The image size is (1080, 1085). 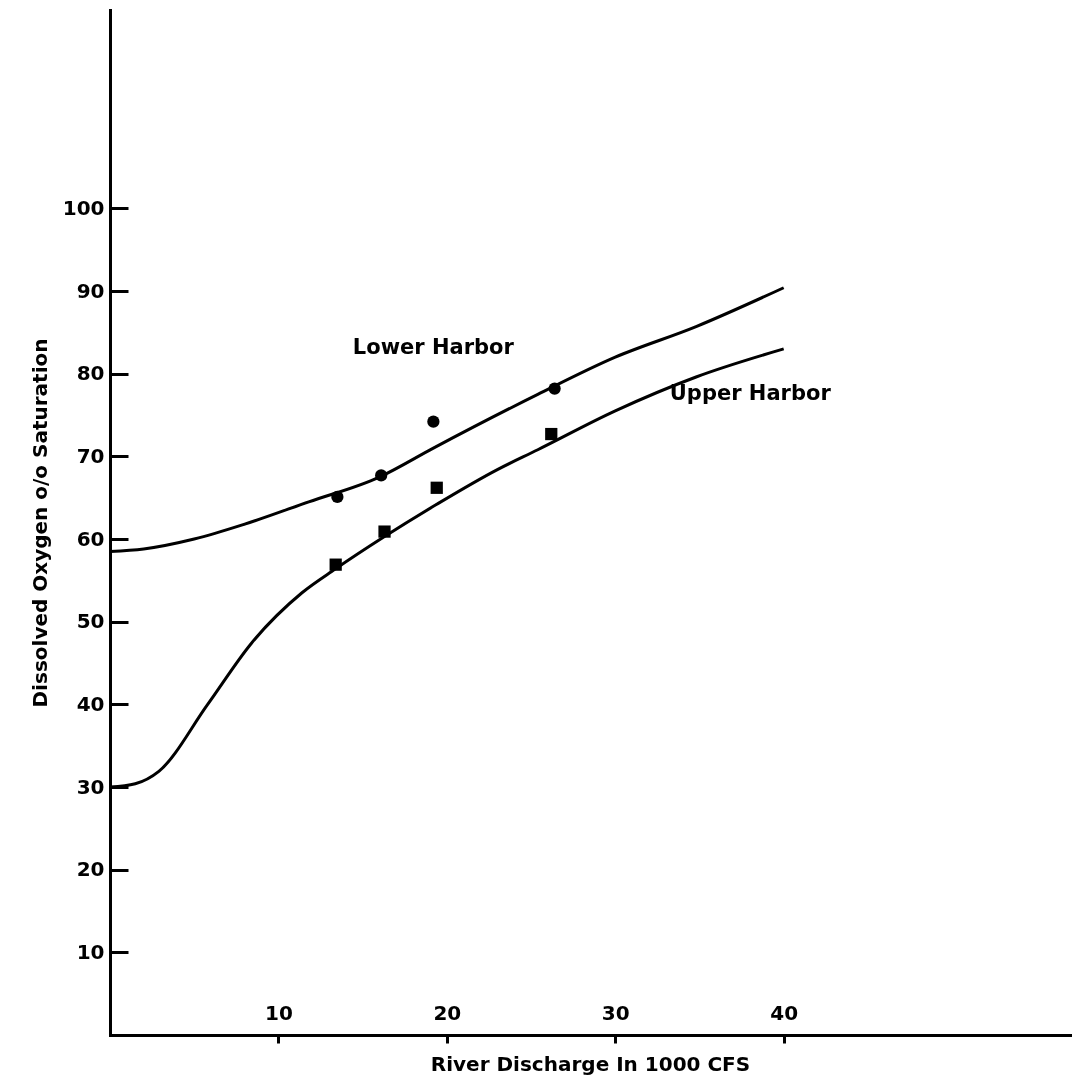 I want to click on y-tick-label: 90, so click(x=90, y=290).